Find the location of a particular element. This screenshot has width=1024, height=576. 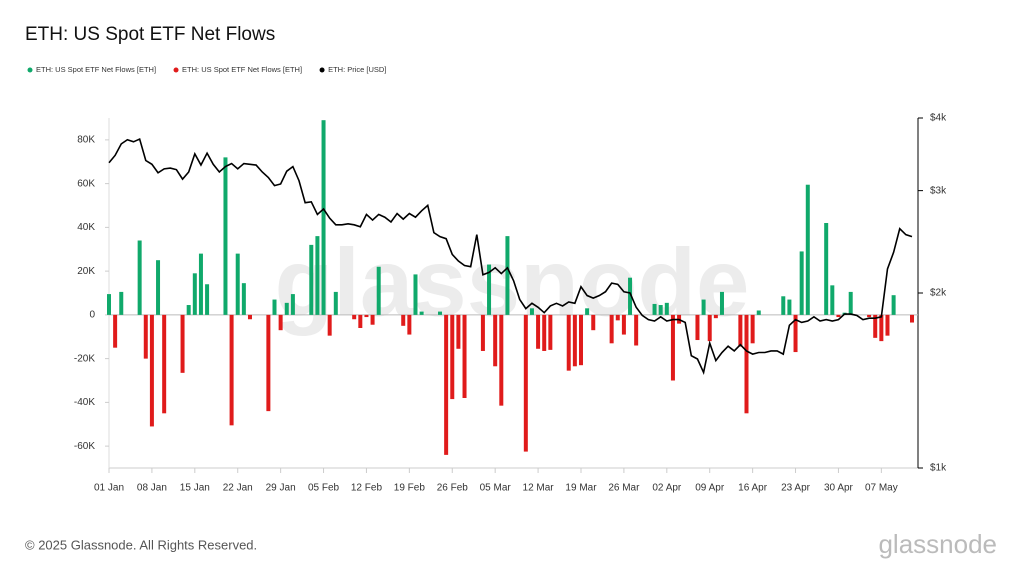

x-tick-label: 19 Mar is located at coordinates (581, 488).